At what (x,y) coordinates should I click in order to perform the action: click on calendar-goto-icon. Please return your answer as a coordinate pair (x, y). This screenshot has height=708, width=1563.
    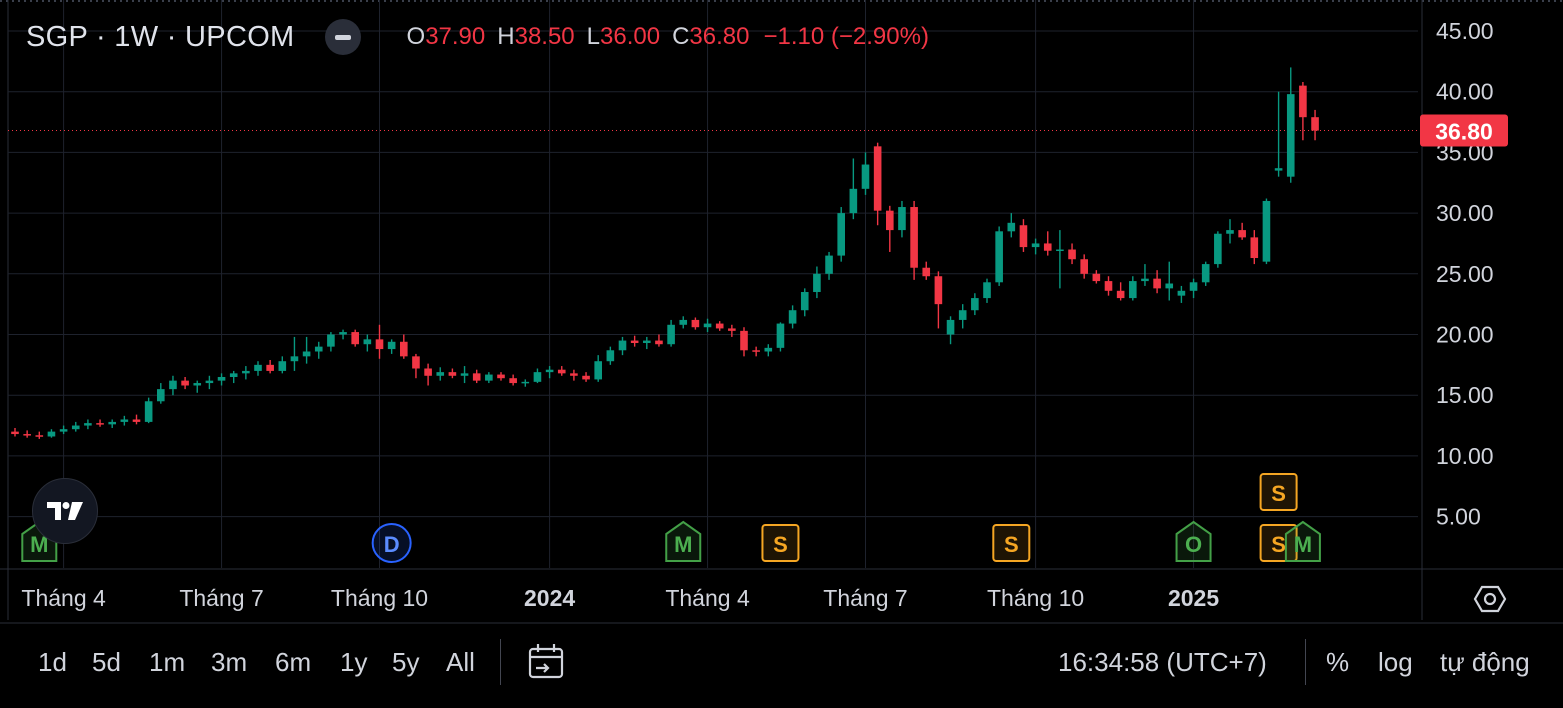
    Looking at the image, I should click on (546, 661).